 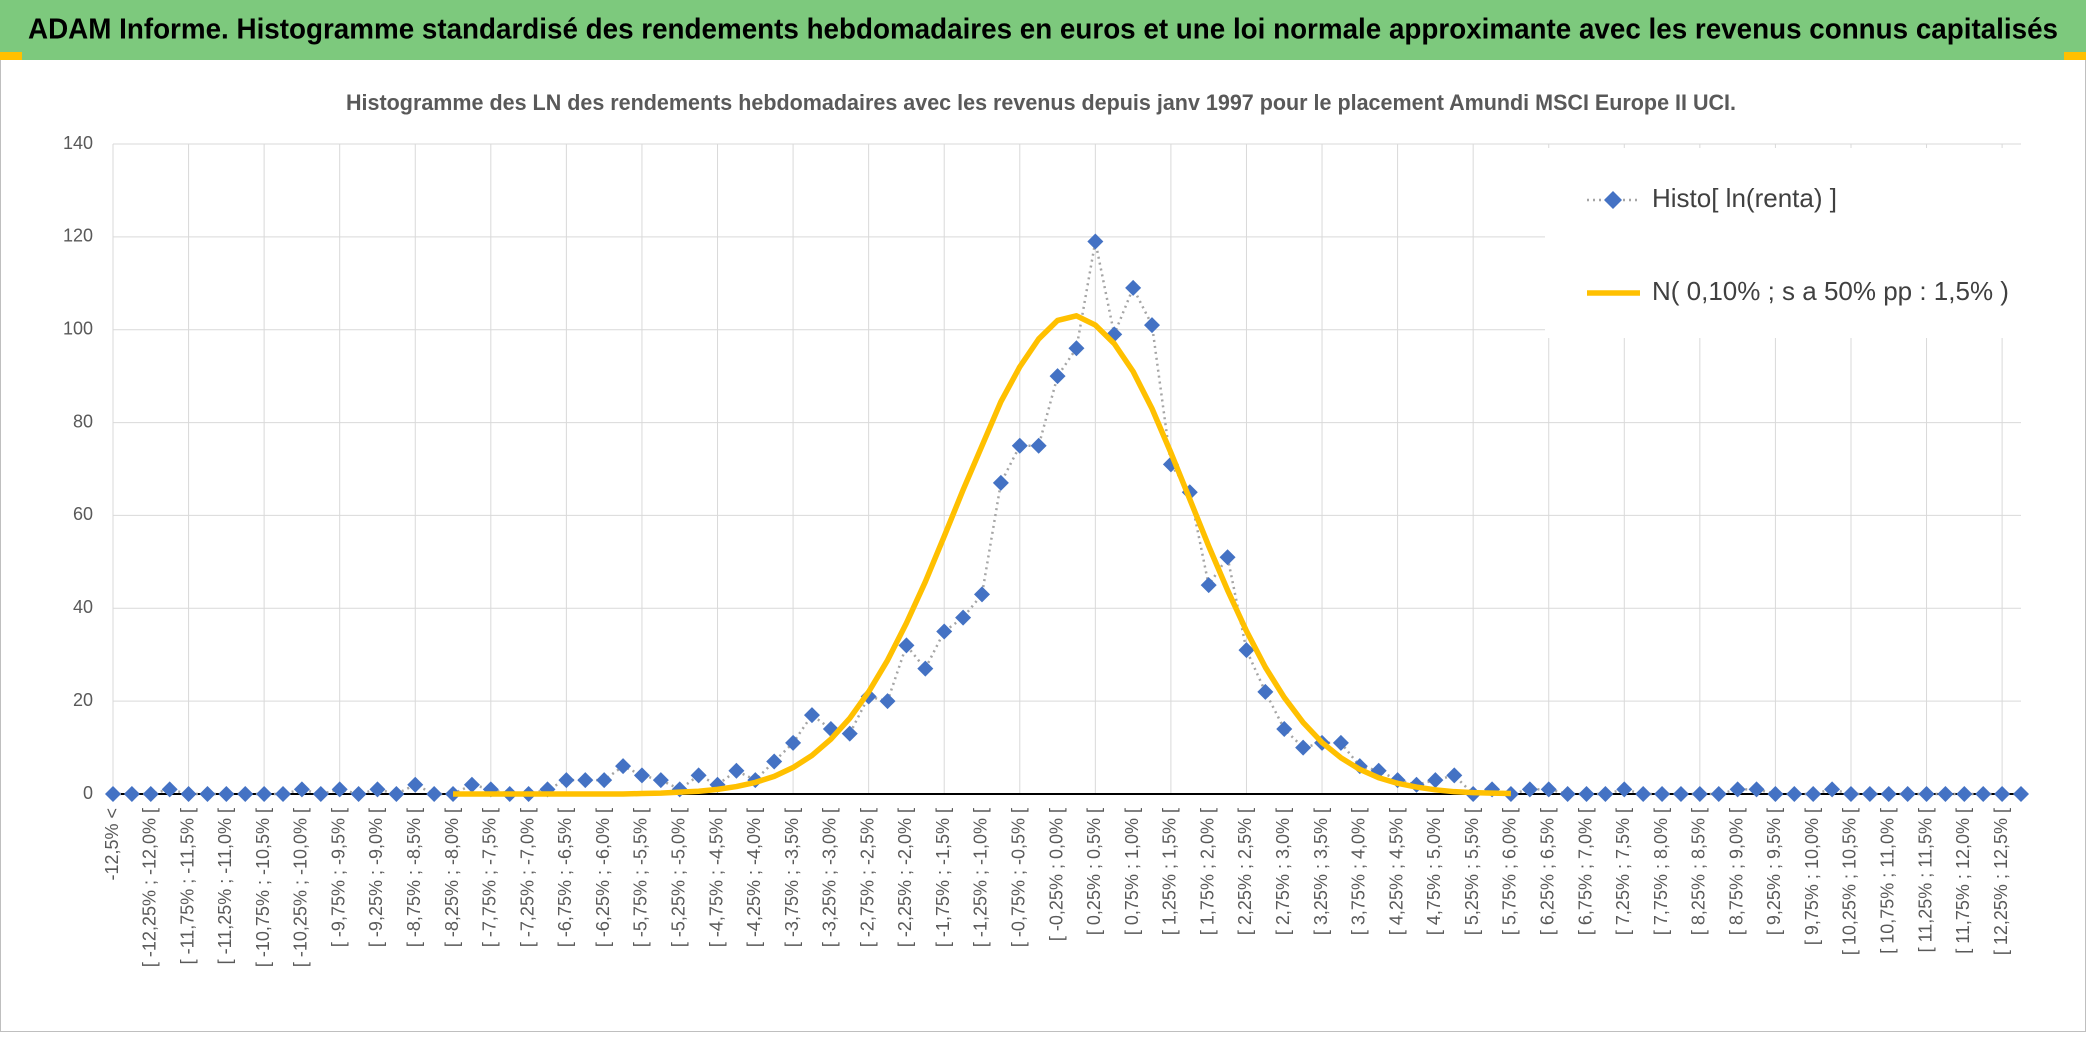 What do you see at coordinates (1056, 874) in the screenshot?
I see `x-tick-label: [ -0,25% ; 0,0% [` at bounding box center [1056, 874].